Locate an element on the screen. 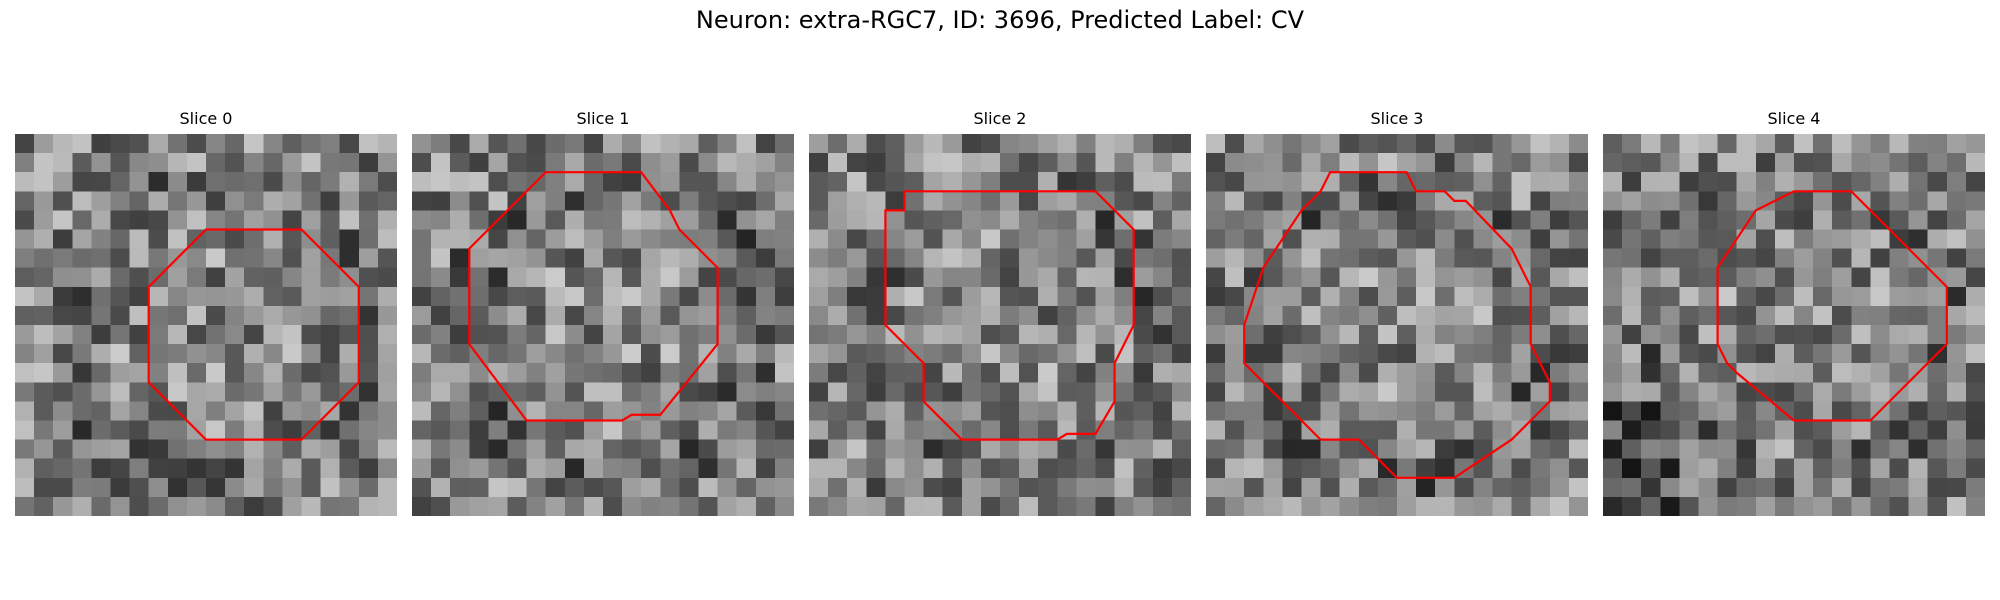  slice-panel-2: Slice 2 is located at coordinates (1000, 312).